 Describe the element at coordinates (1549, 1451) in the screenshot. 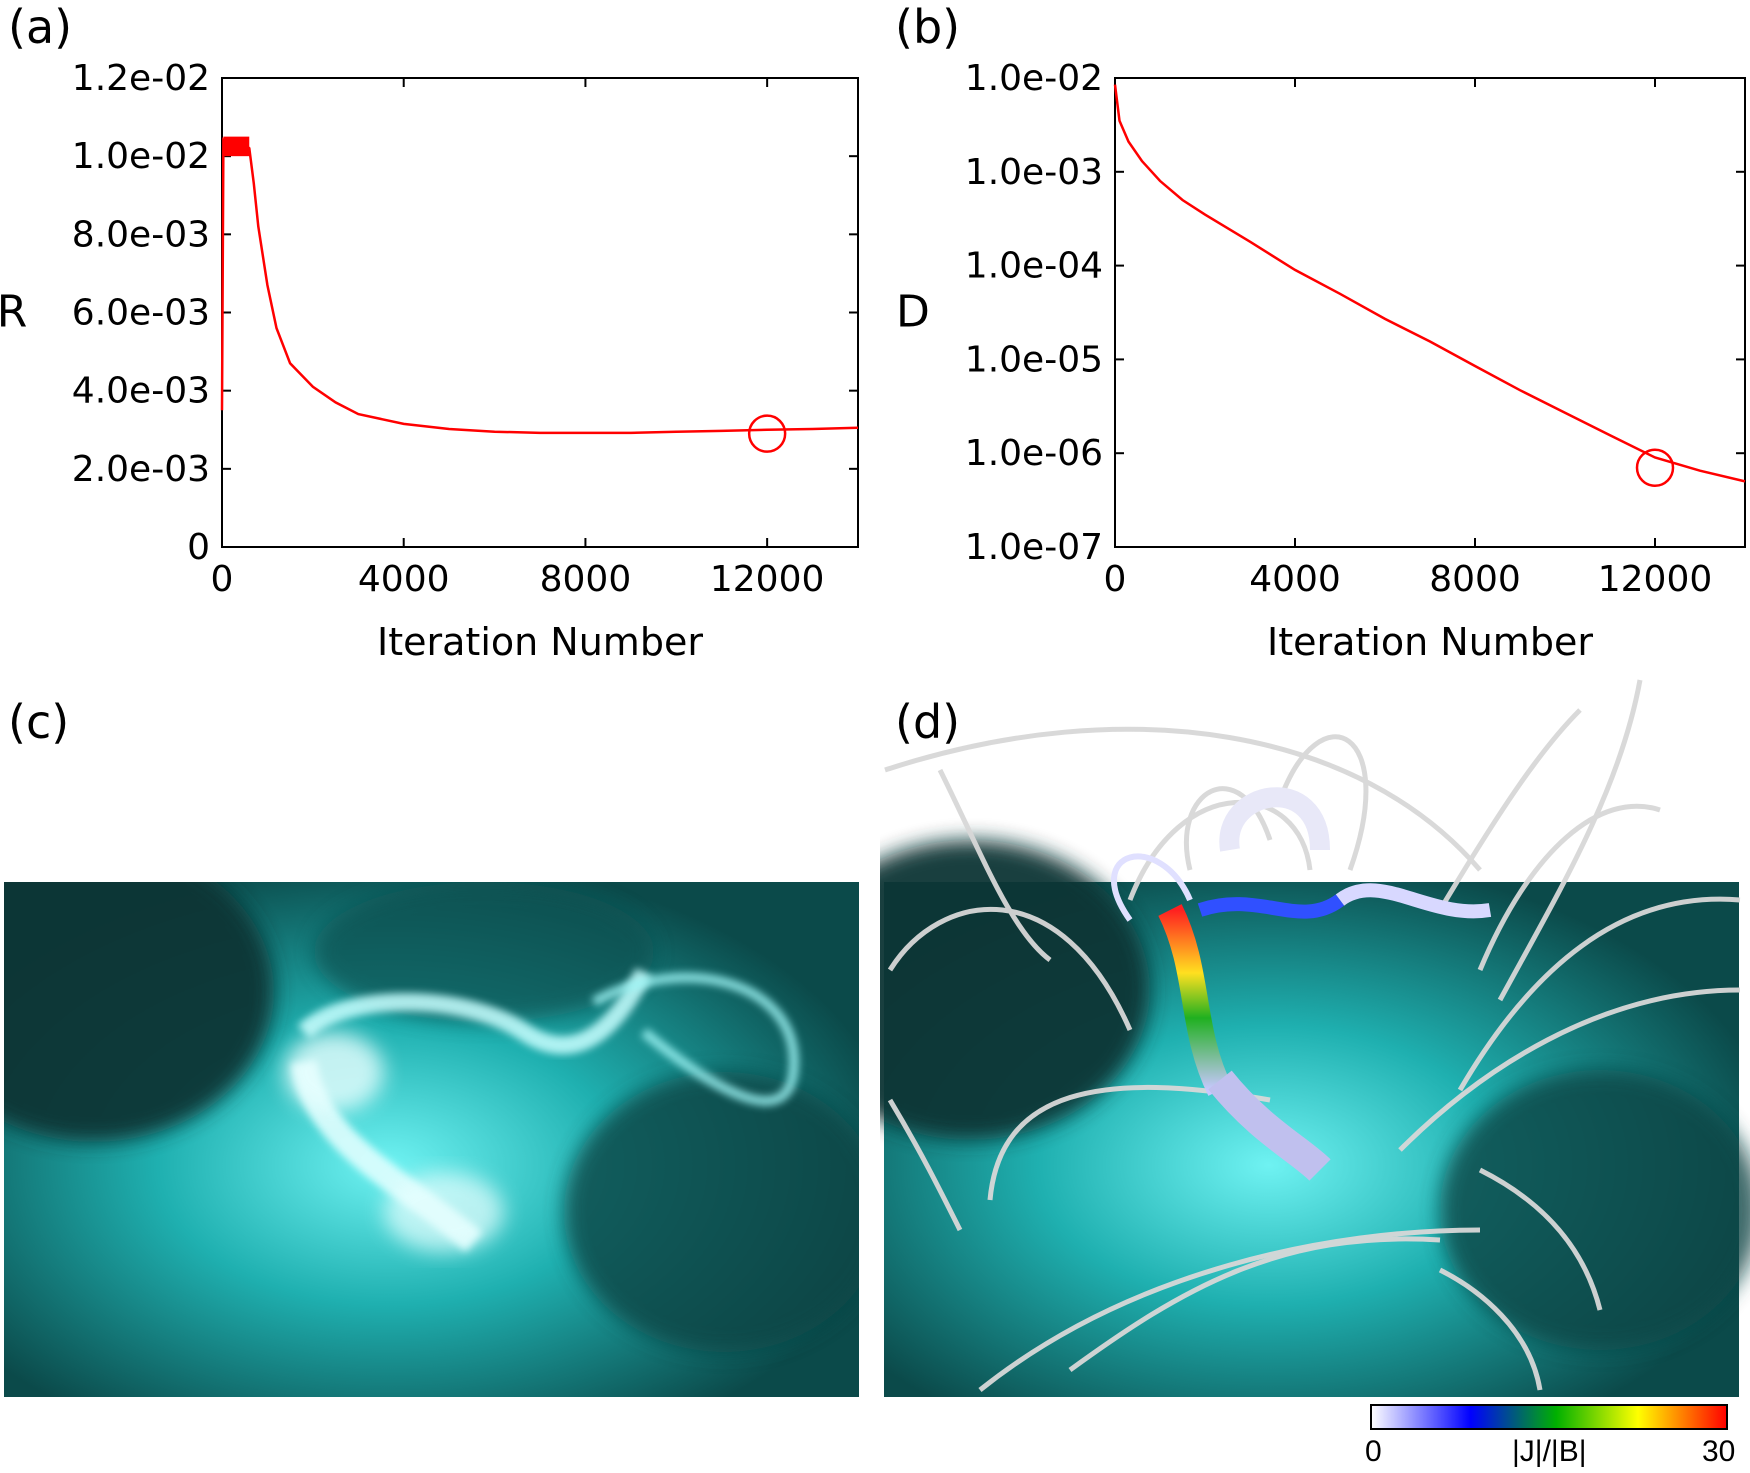

I see `colorbar-title-label: |J|/|B|` at that location.